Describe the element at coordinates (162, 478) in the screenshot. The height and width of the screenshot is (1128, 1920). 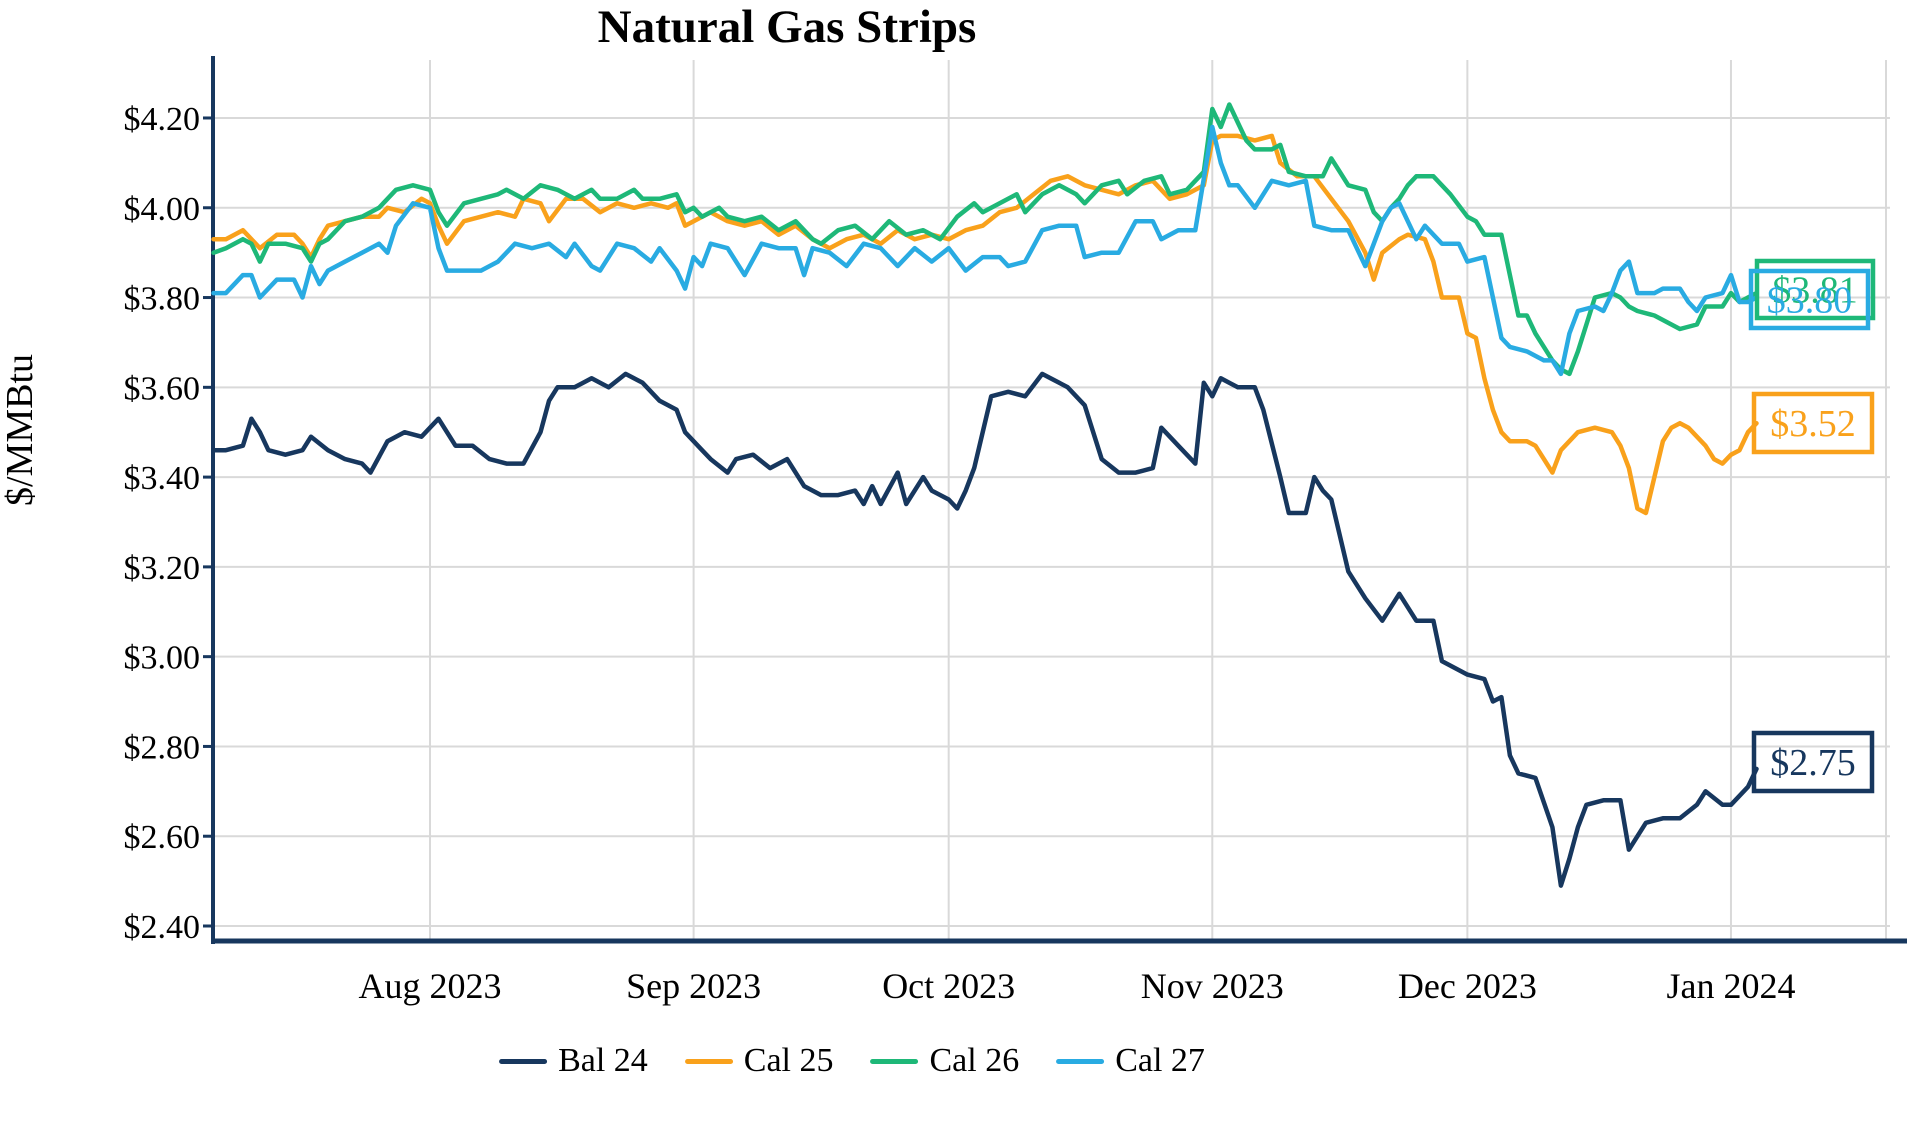
I see `y-tick-label: $3.40` at that location.